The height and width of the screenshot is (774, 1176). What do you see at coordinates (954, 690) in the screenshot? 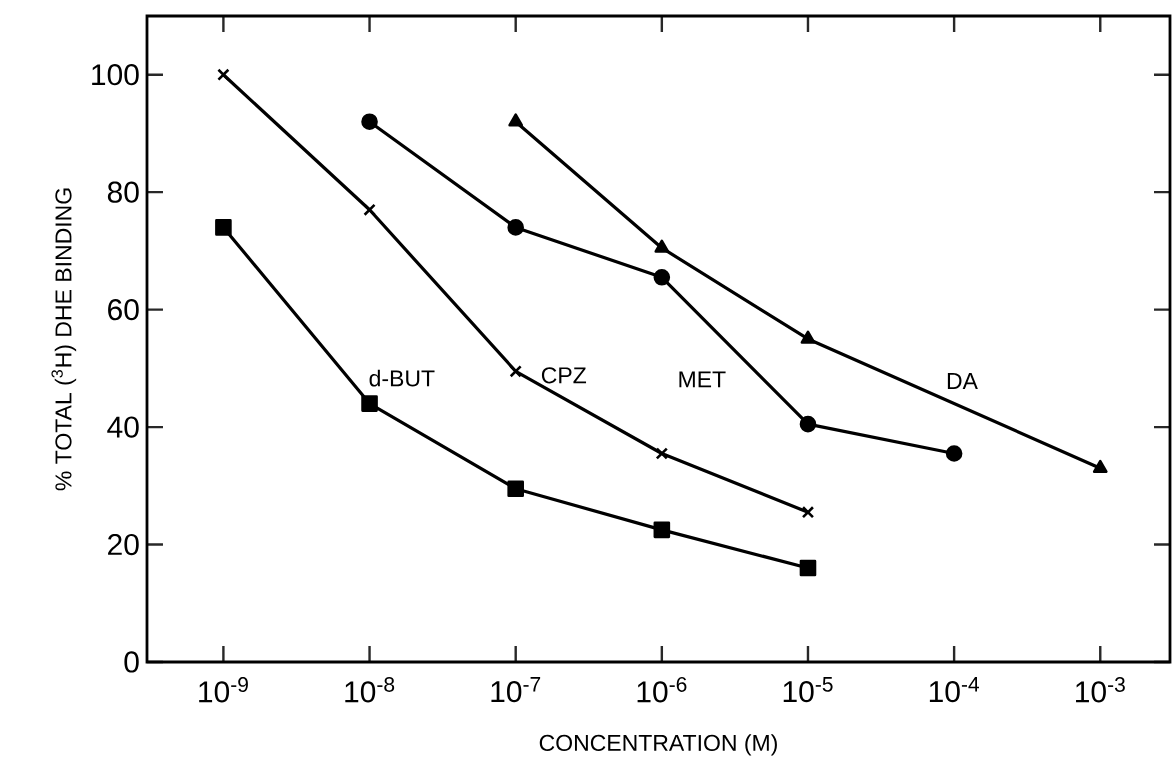
I see `x-tick-label: 10$^{-4}$` at bounding box center [954, 690].